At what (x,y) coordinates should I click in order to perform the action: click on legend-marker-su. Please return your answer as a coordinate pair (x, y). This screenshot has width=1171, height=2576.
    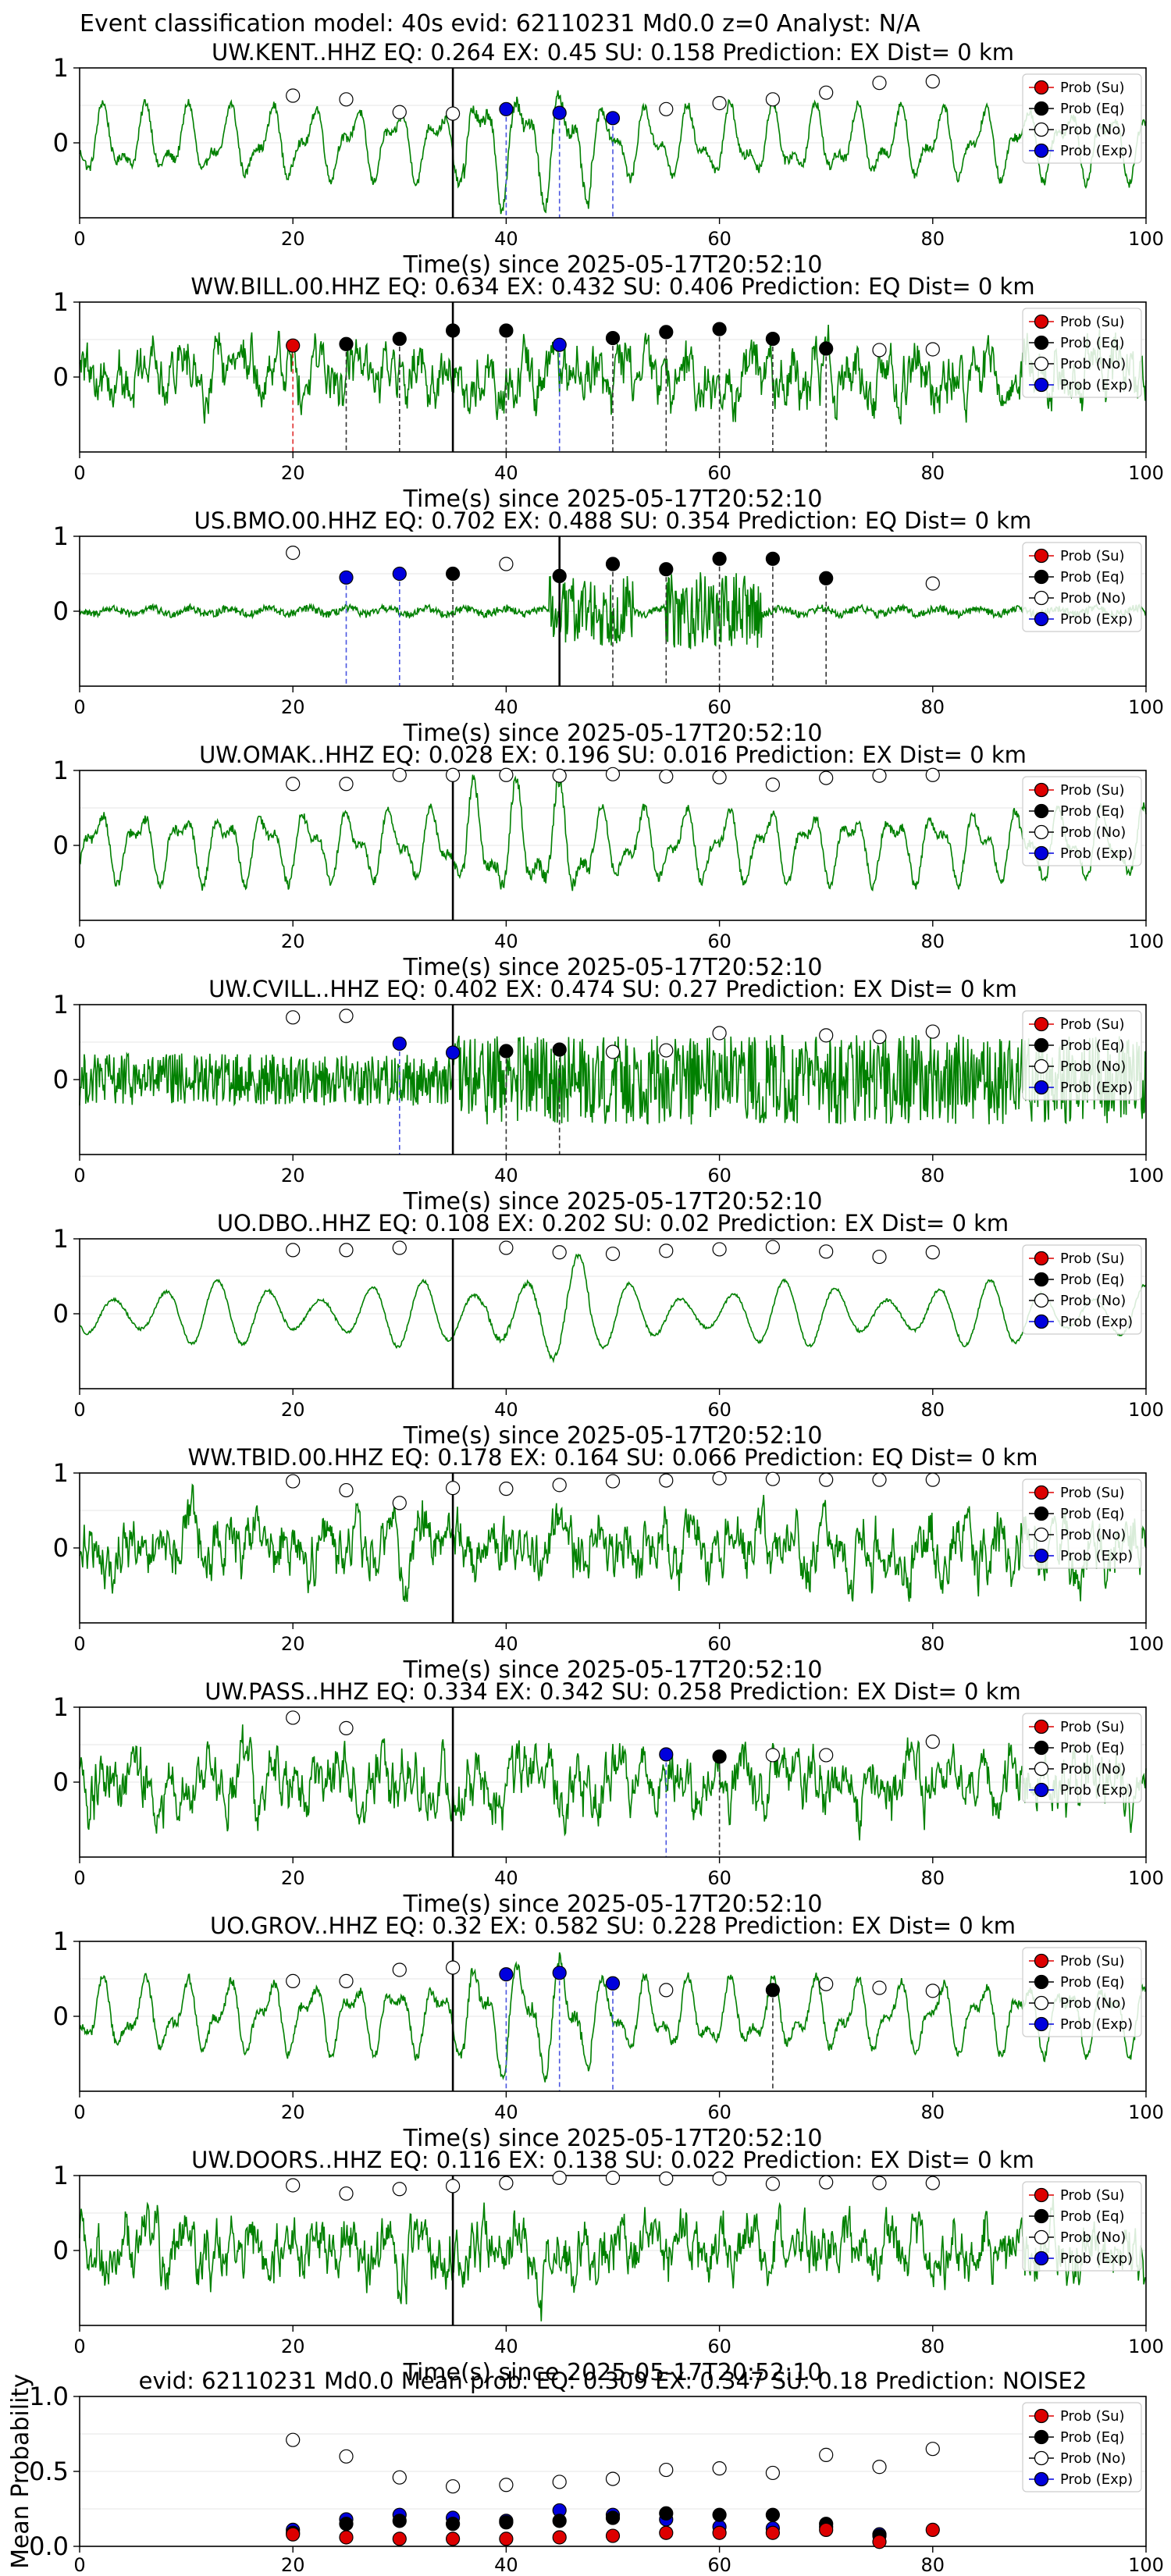
    Looking at the image, I should click on (1041, 1961).